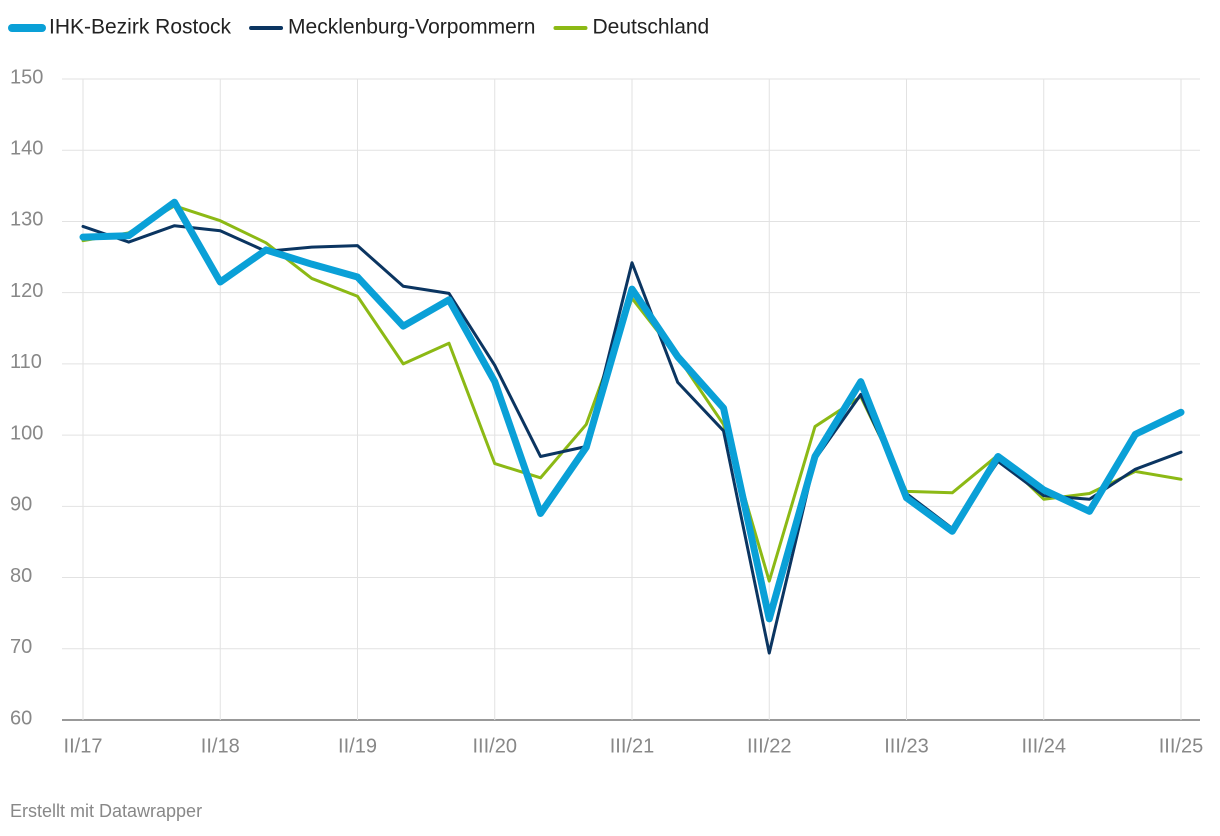  Describe the element at coordinates (106, 811) in the screenshot. I see `footer: Erstellt mit Datawrapper` at that location.